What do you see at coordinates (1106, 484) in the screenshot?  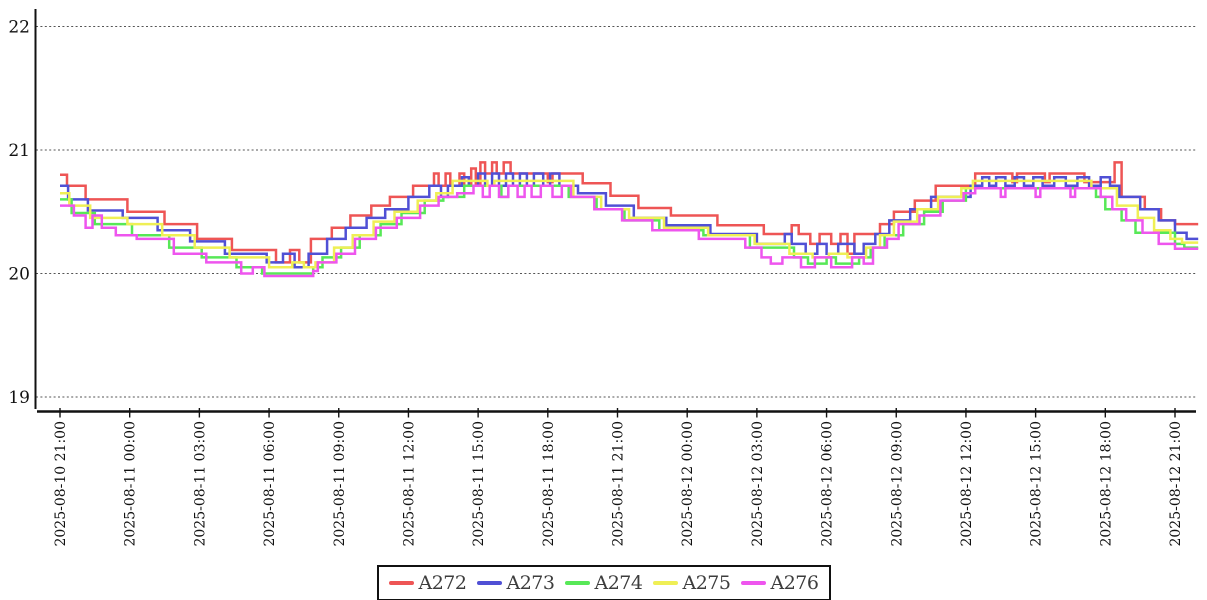 I see `x-axis-tick-label: 2025-08-12 18:00` at bounding box center [1106, 484].